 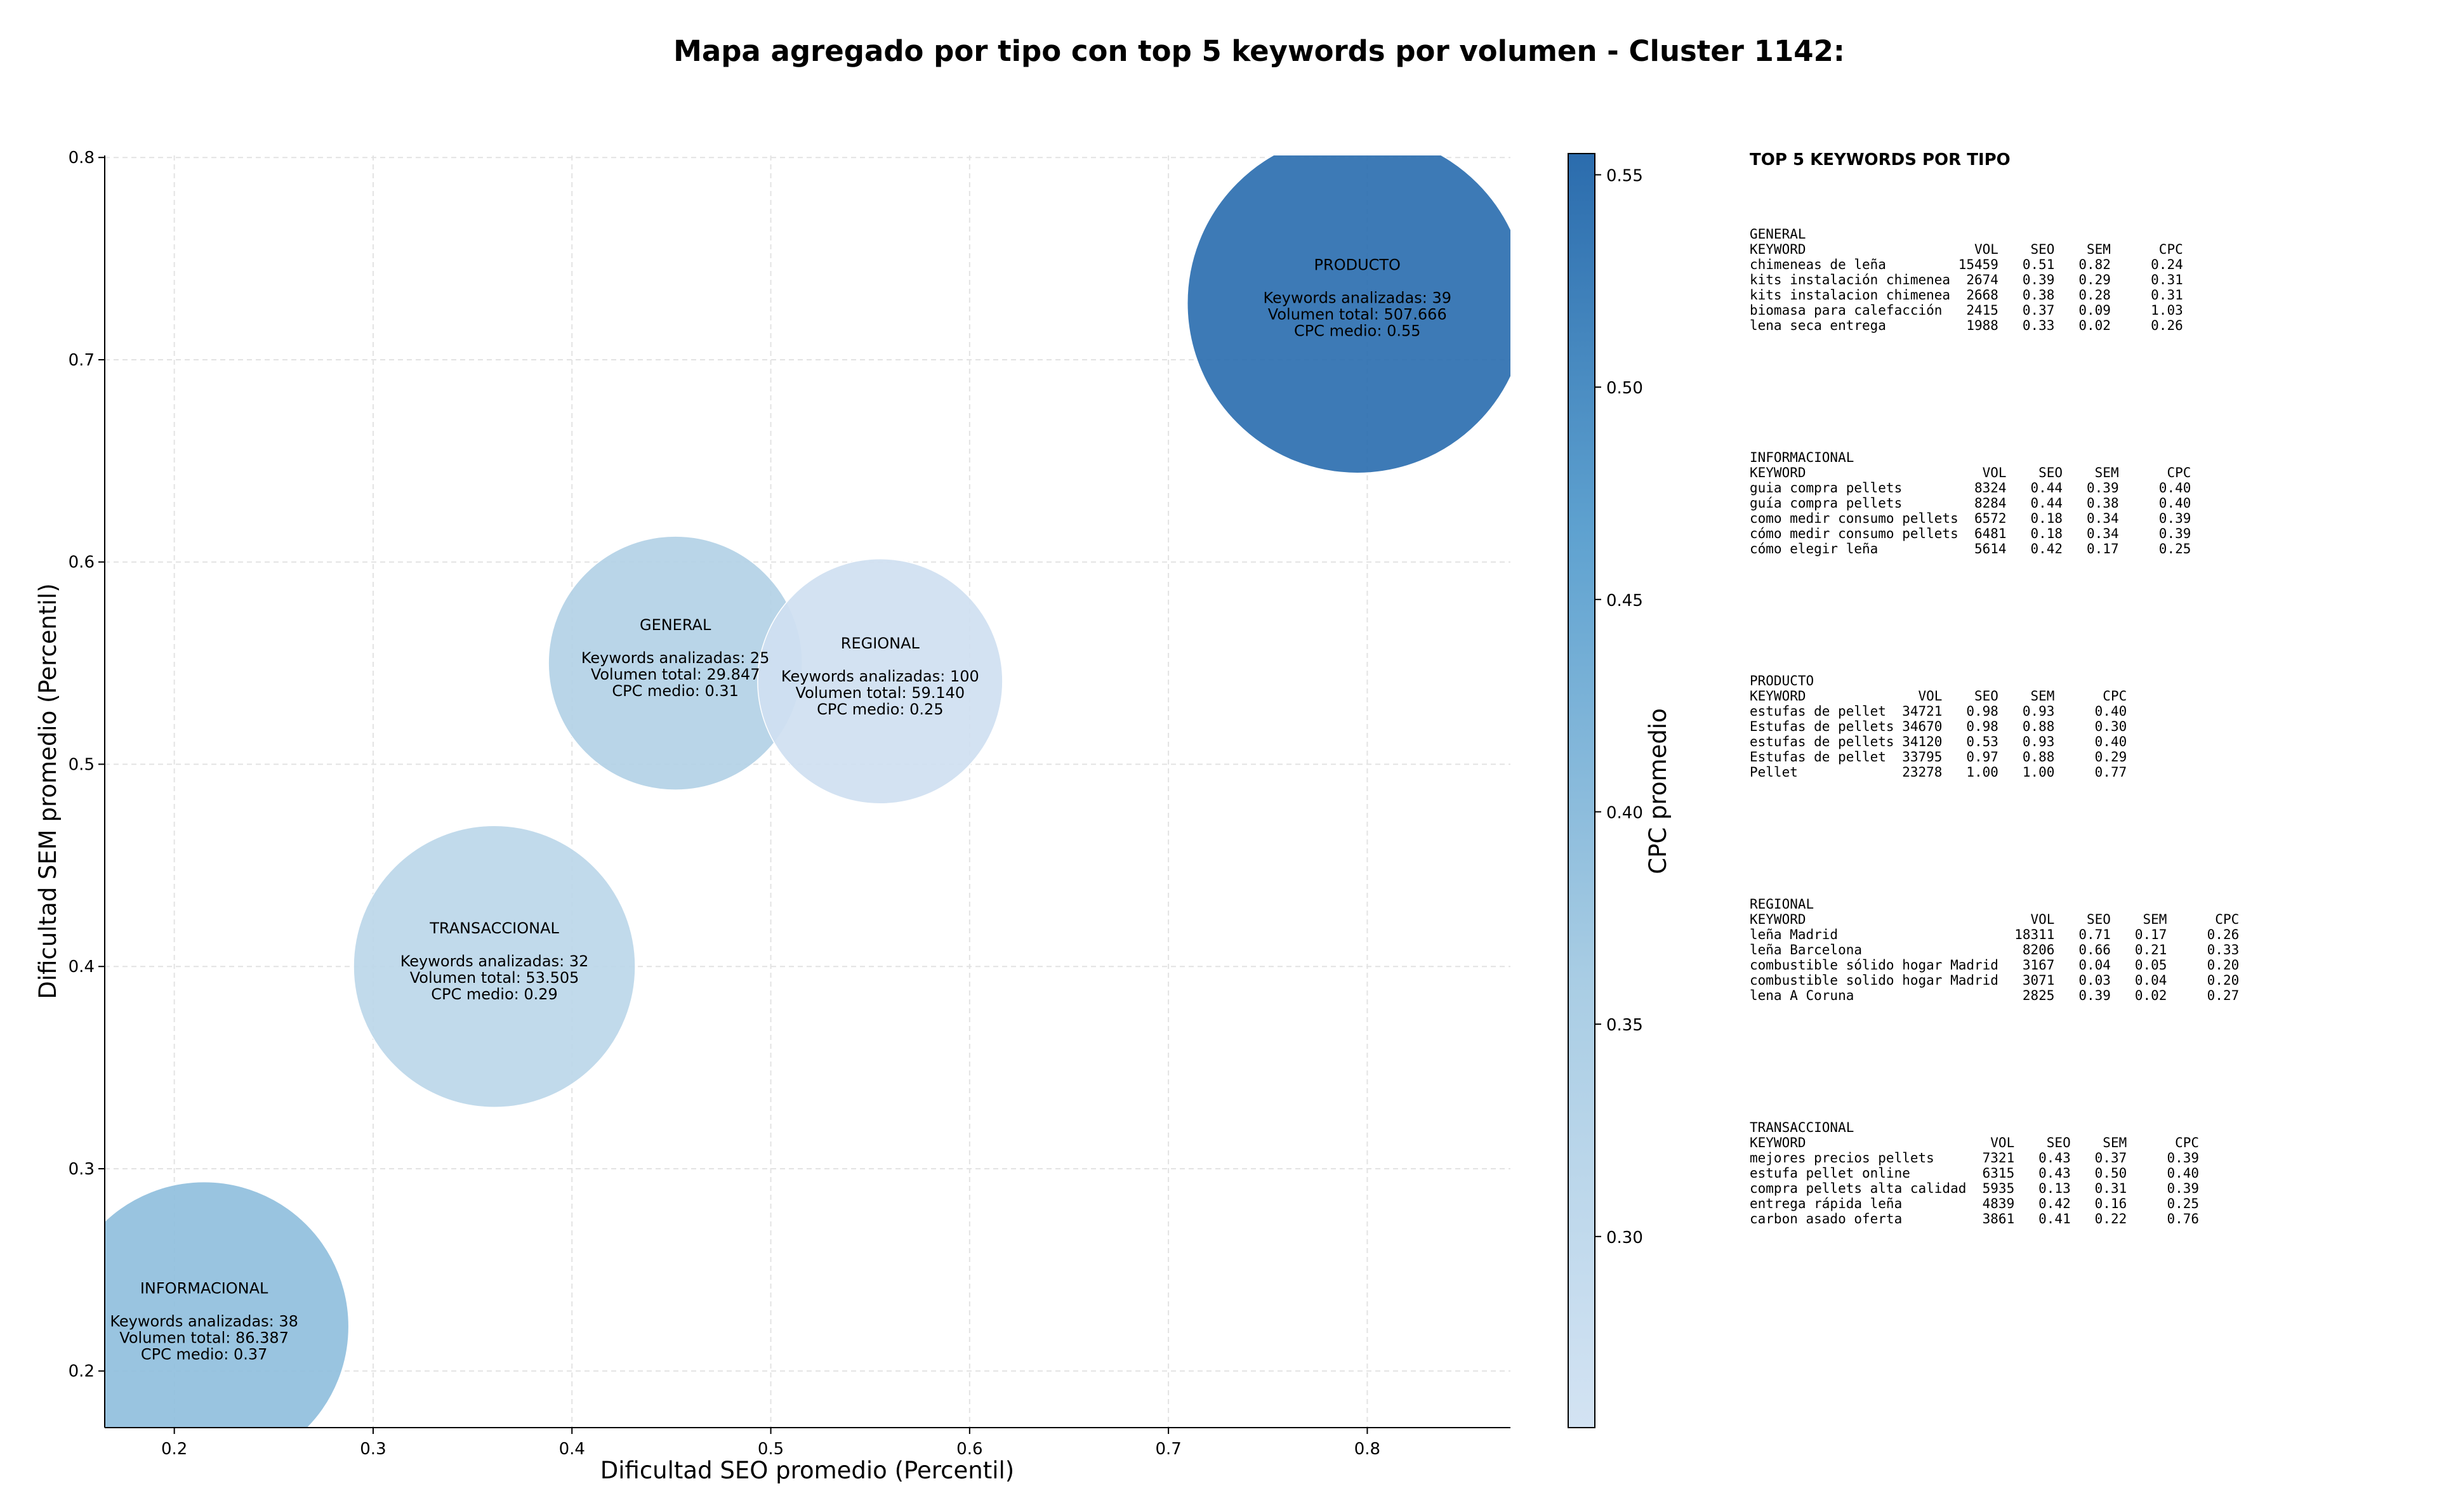 I want to click on y-tick-label: 0.8, so click(x=82, y=158).